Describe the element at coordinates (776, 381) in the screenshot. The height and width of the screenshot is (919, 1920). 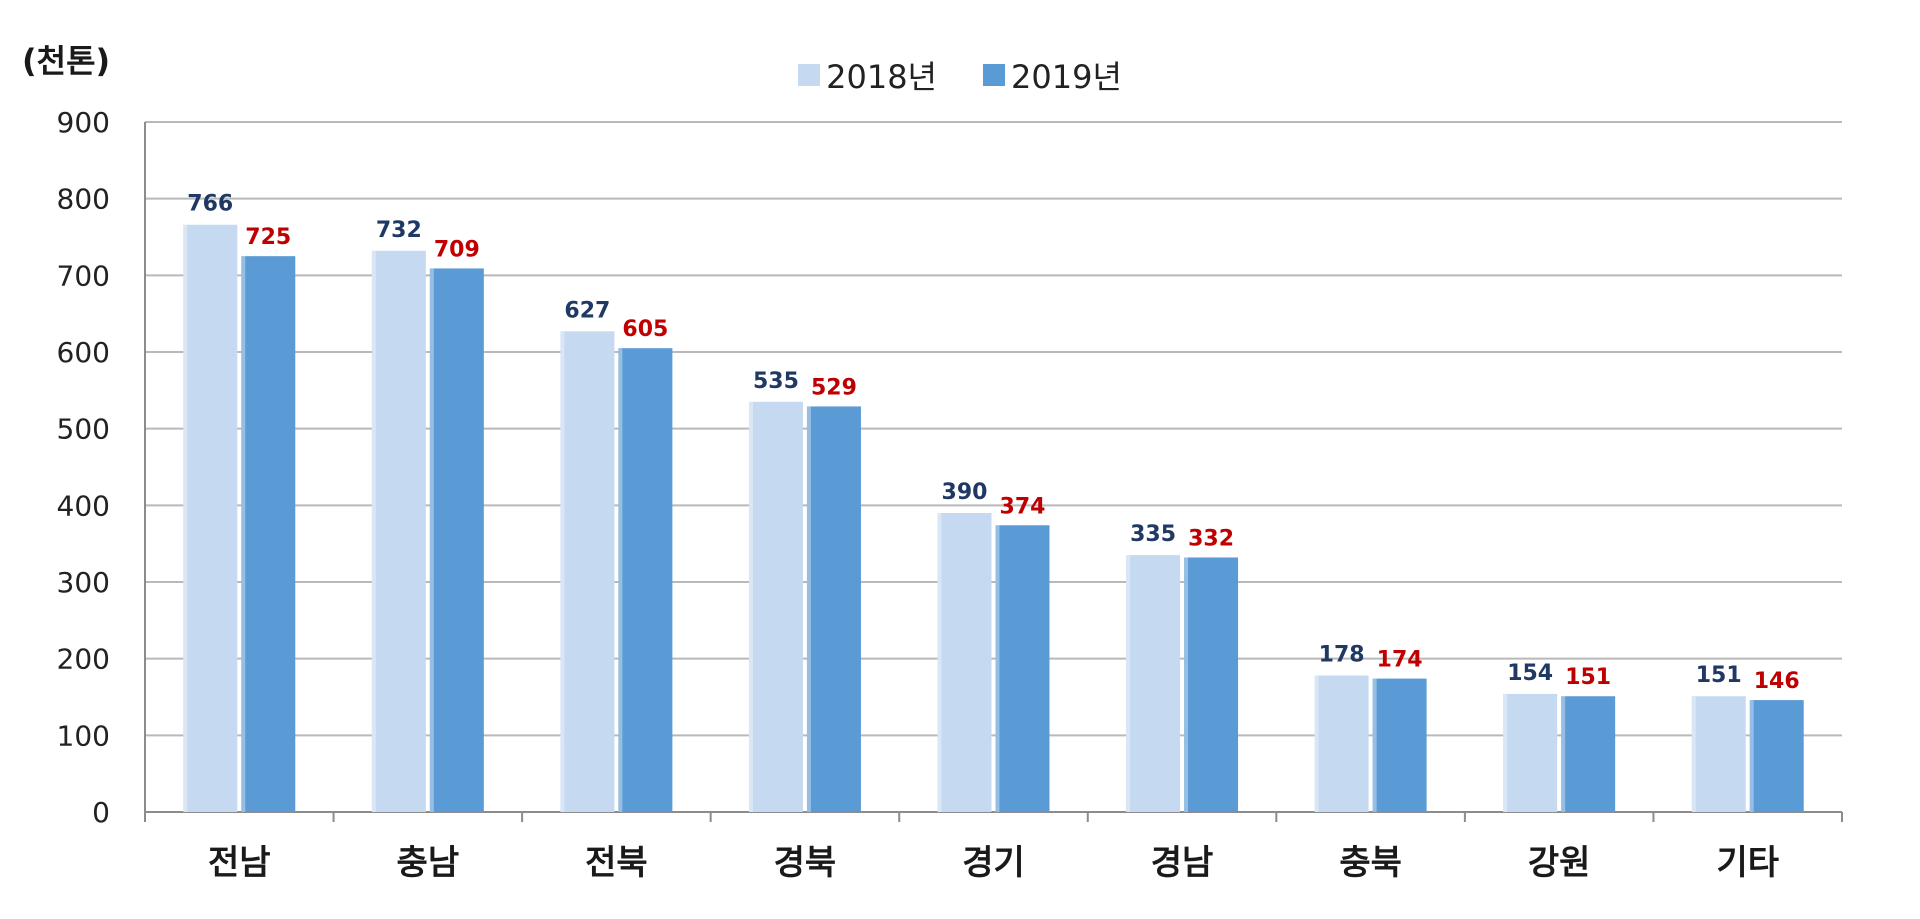
I see `data-label-2018: 535` at that location.